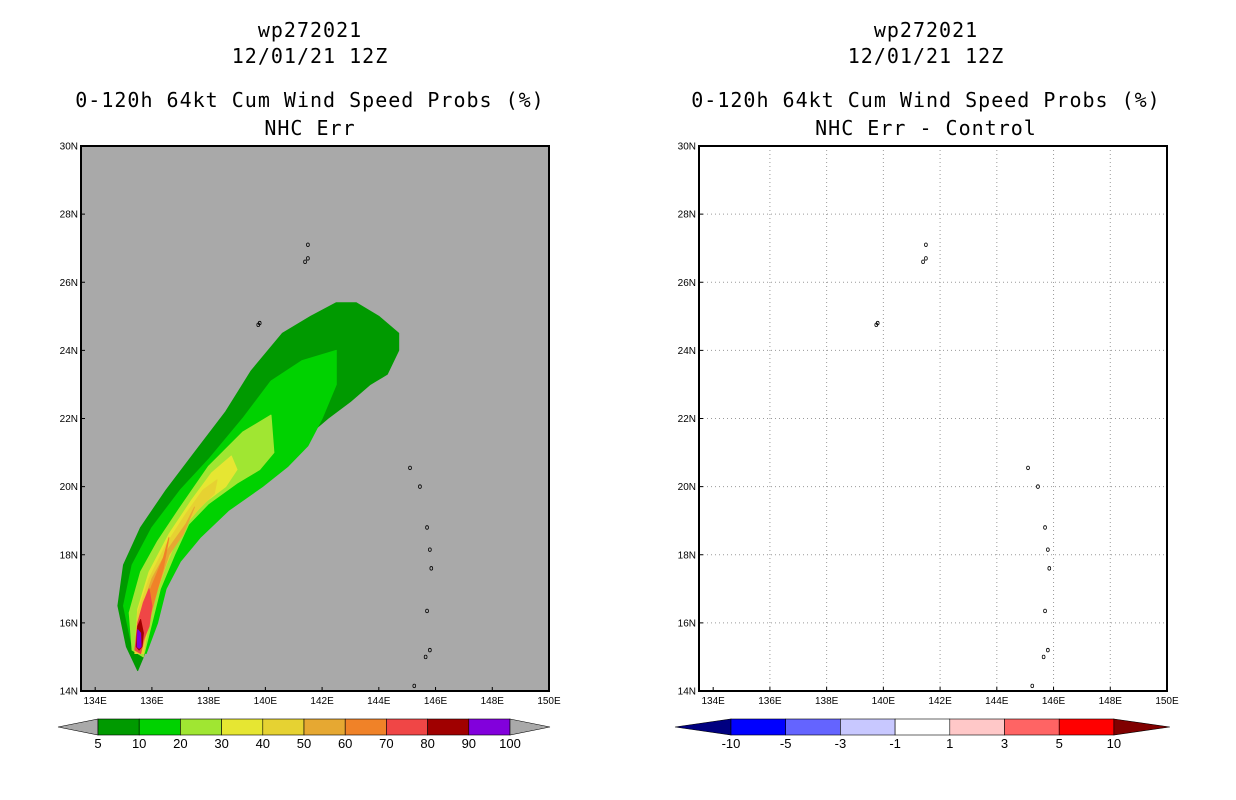 The height and width of the screenshot is (800, 1236). What do you see at coordinates (827, 701) in the screenshot?
I see `x-tick-label: 138E` at bounding box center [827, 701].